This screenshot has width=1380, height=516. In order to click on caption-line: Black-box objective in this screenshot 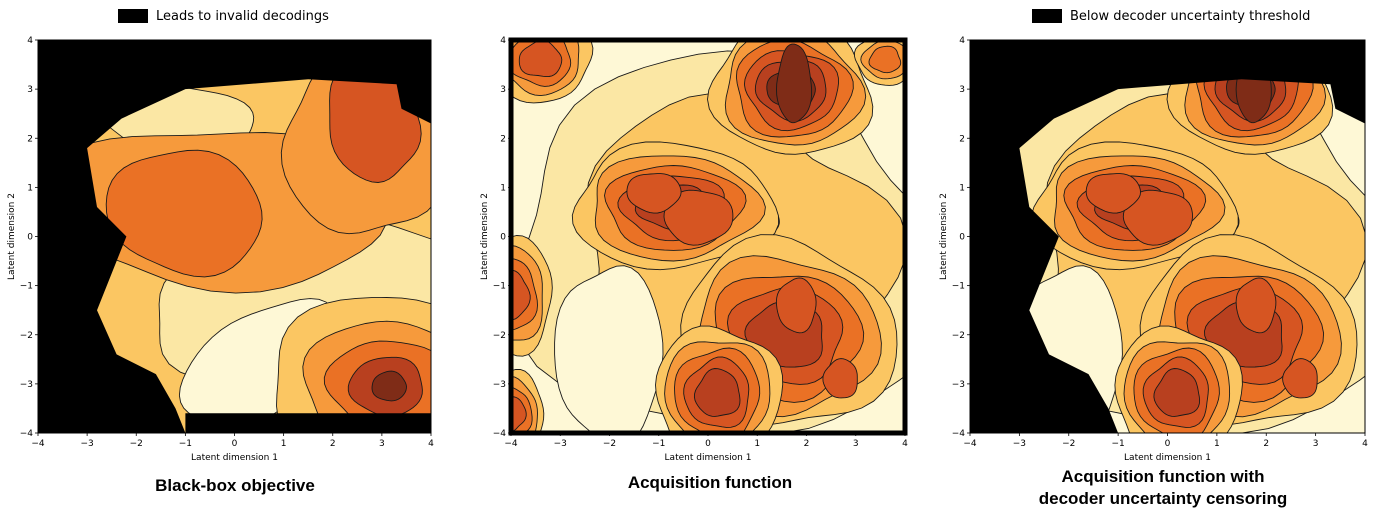, I will do `click(235, 485)`.